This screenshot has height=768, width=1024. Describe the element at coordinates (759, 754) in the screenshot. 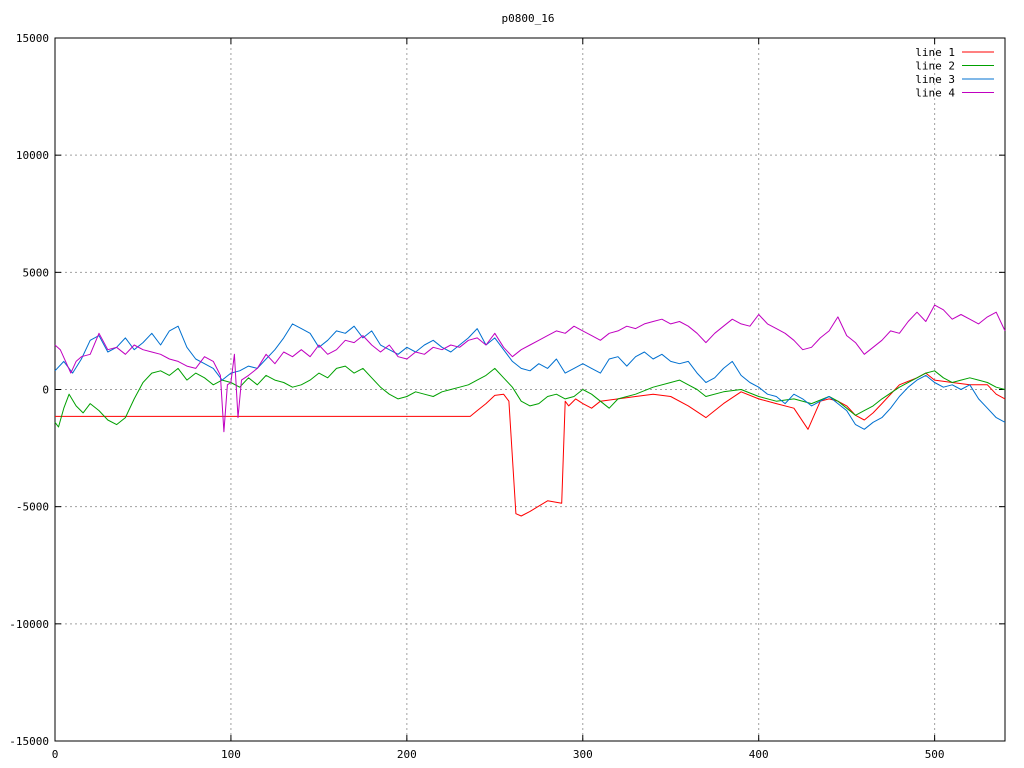

I see `x-tick-label: 400` at that location.